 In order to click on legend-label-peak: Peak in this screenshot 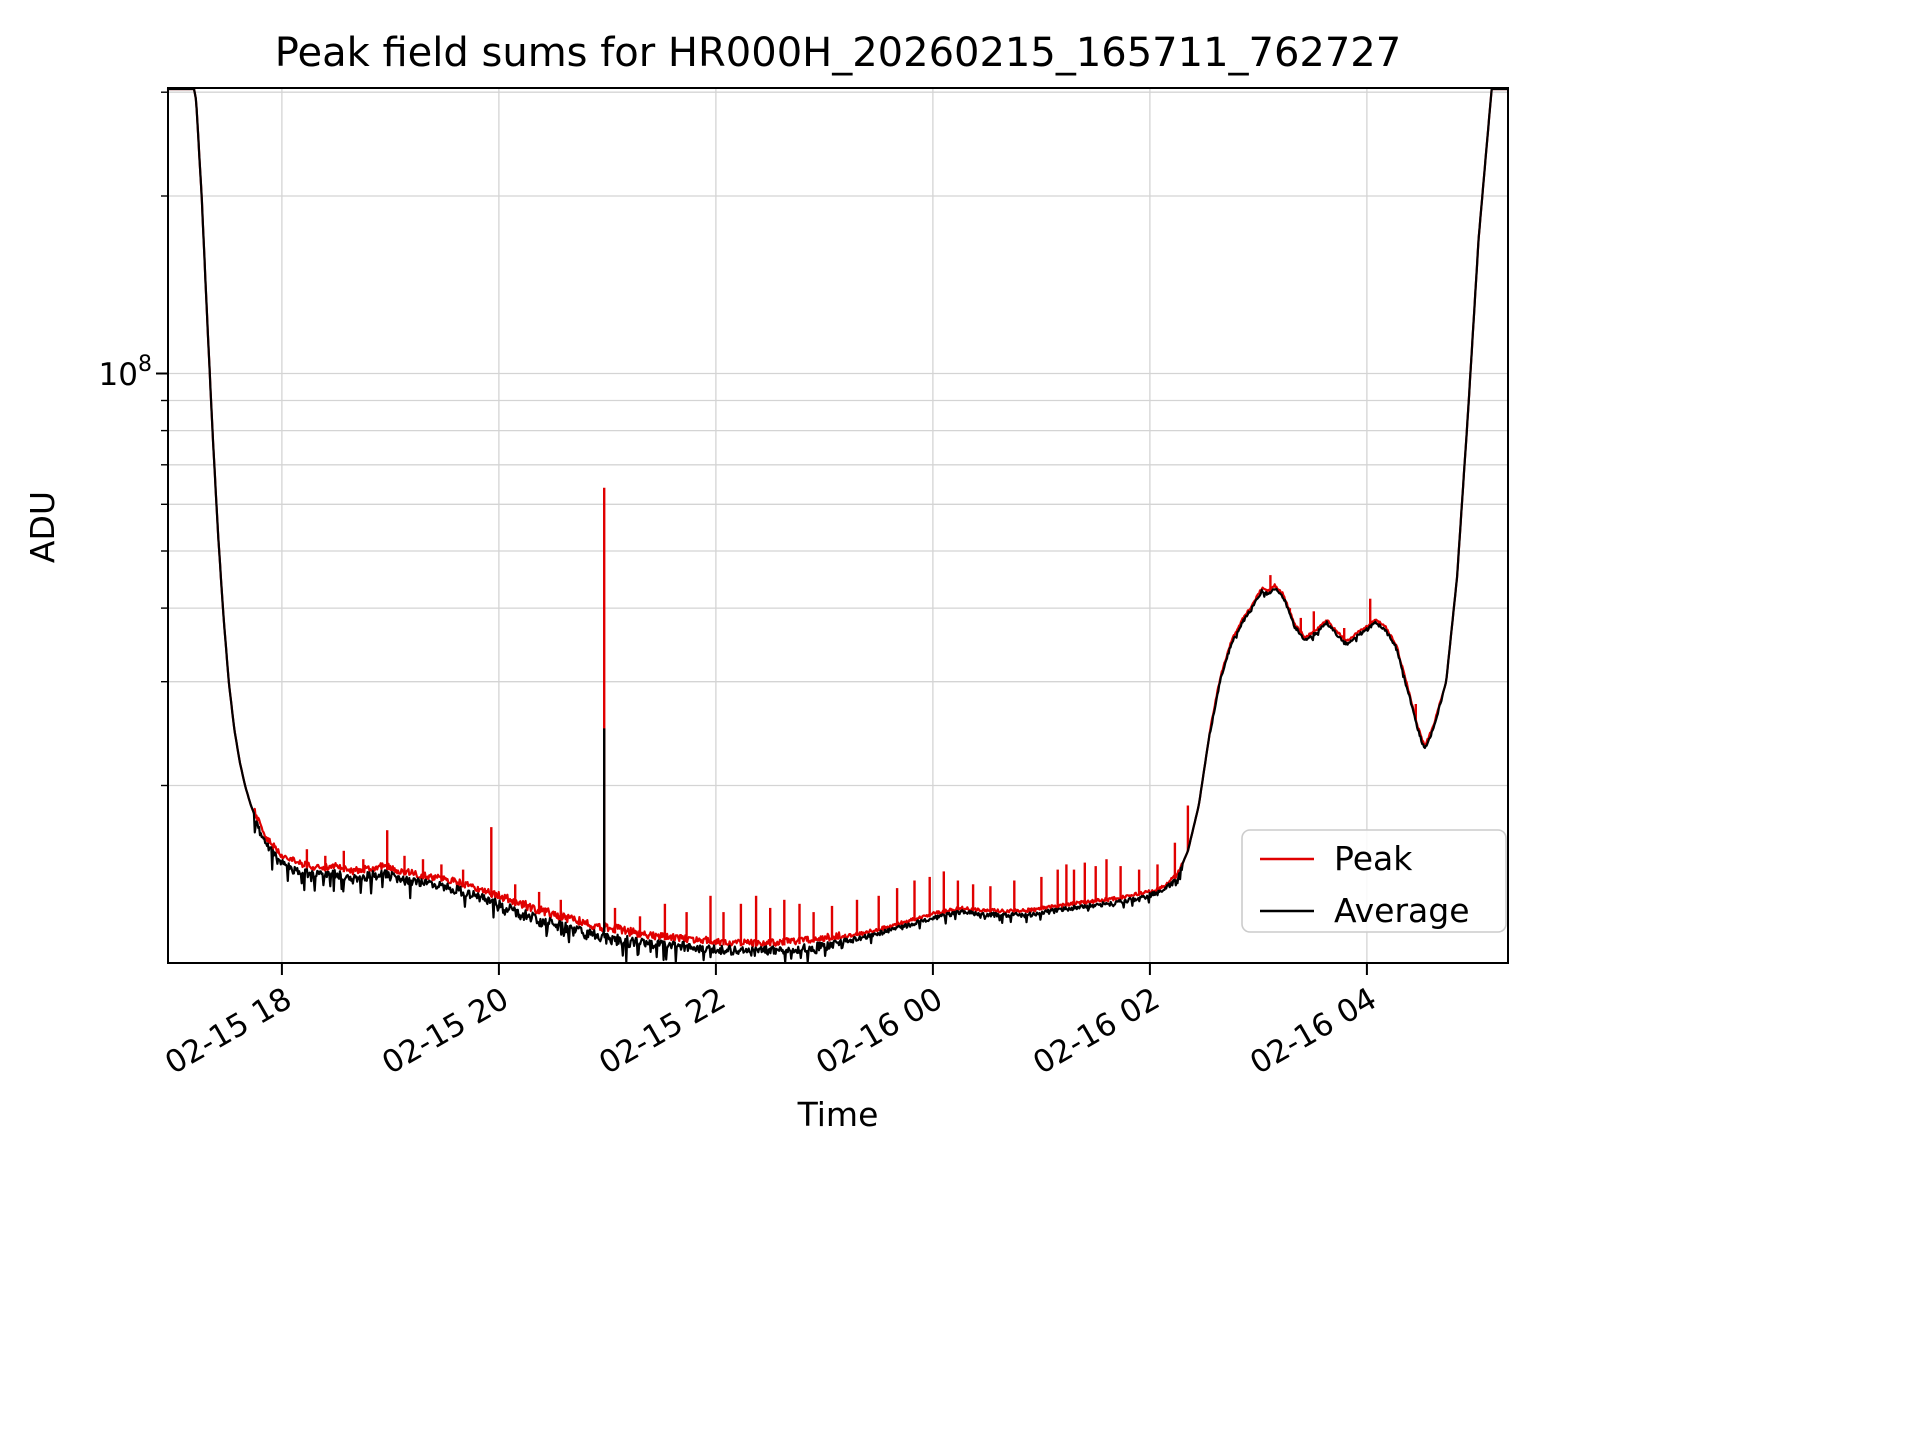, I will do `click(1373, 858)`.